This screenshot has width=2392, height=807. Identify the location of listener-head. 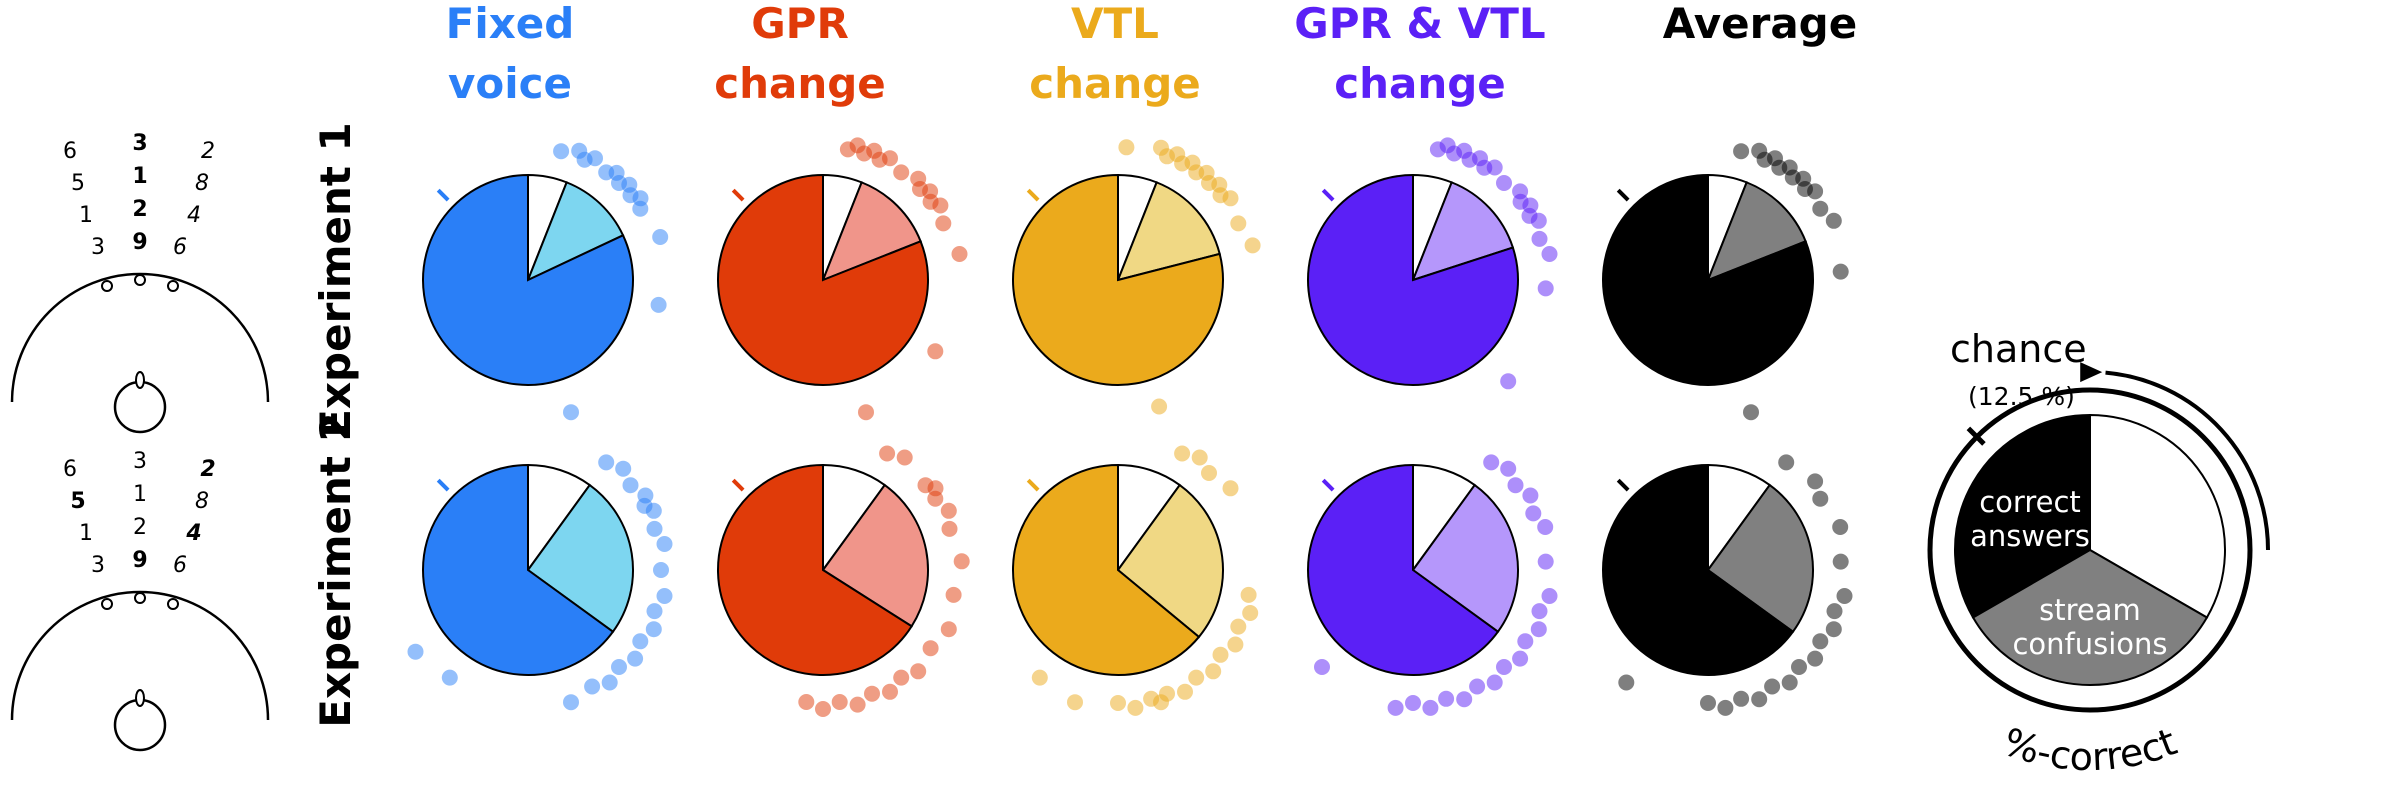
(140, 725).